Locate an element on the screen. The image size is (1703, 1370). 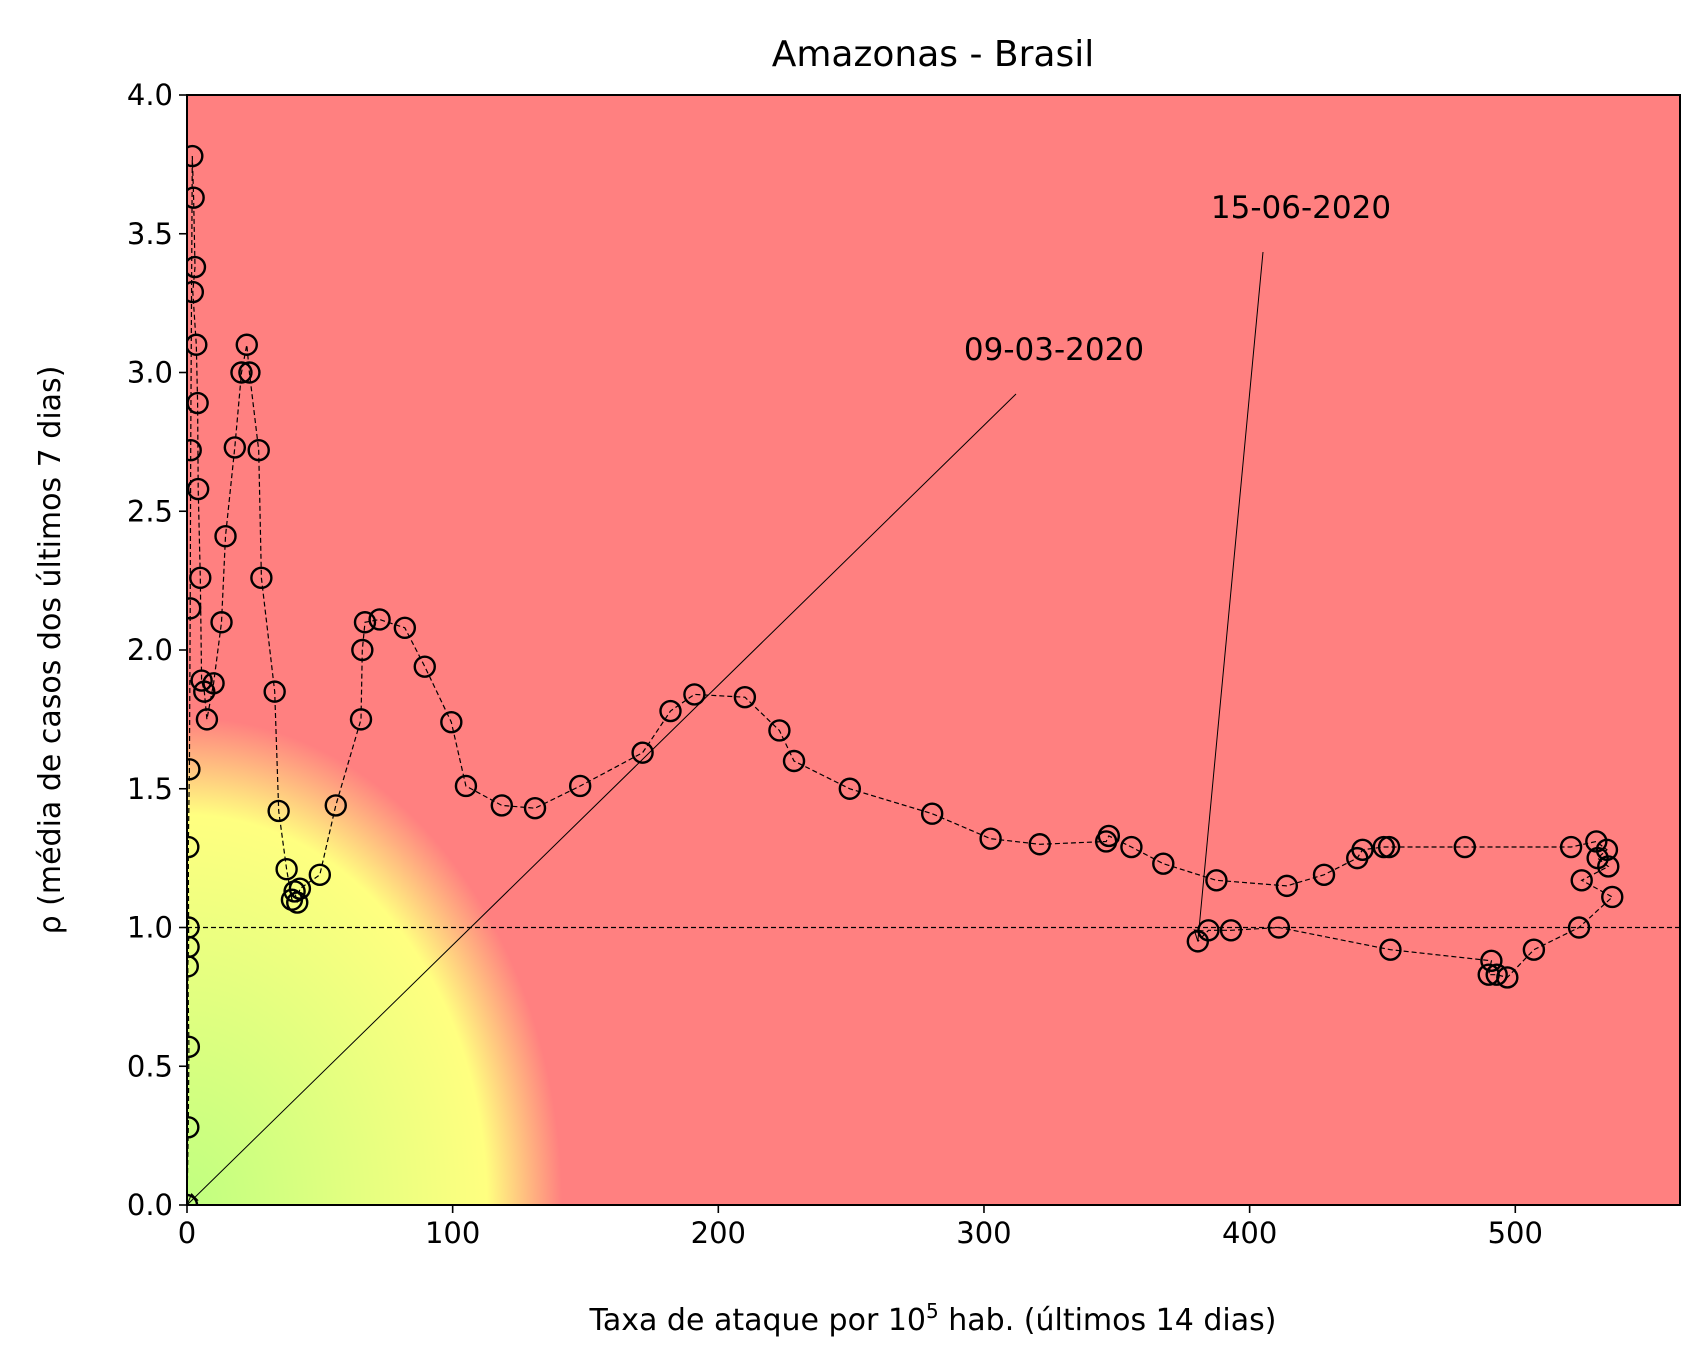
x-axis-label-rest: hab. (últimos 14 dias) is located at coordinates (1108, 1320).